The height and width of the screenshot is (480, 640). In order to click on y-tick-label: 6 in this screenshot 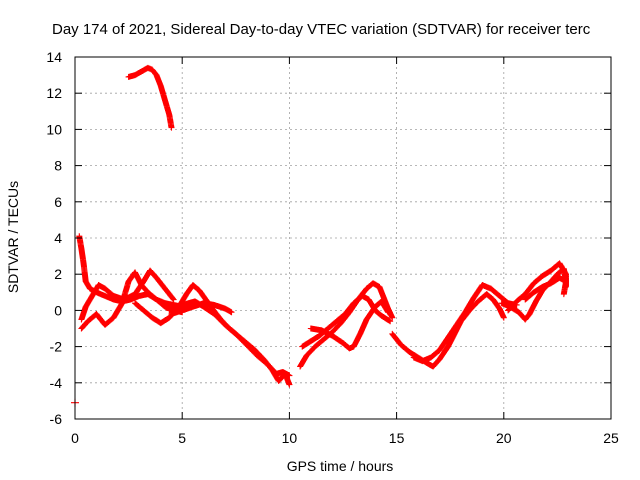, I will do `click(58, 202)`.